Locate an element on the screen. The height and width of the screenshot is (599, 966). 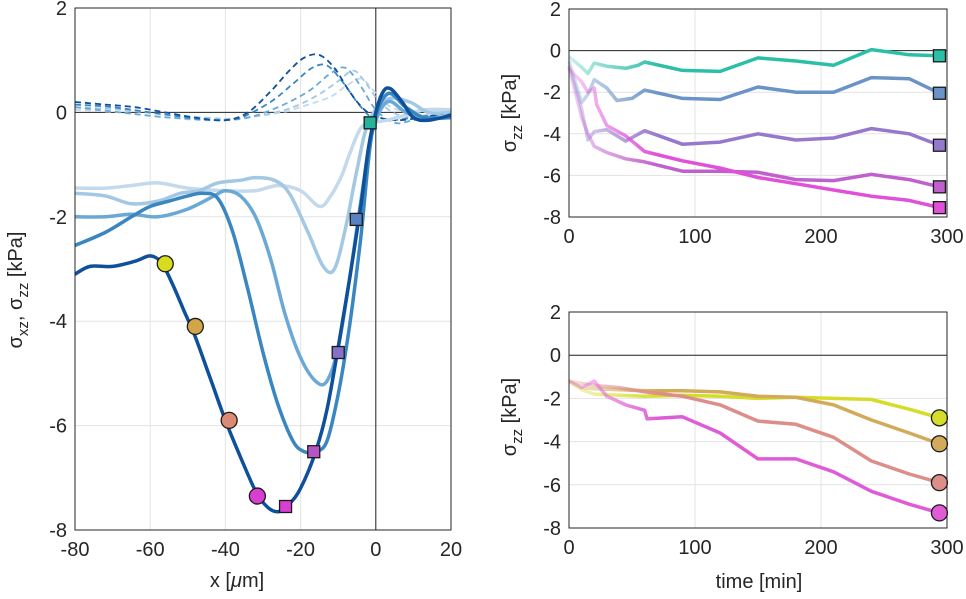
left-dashed-line-d4 is located at coordinates (263, 92).